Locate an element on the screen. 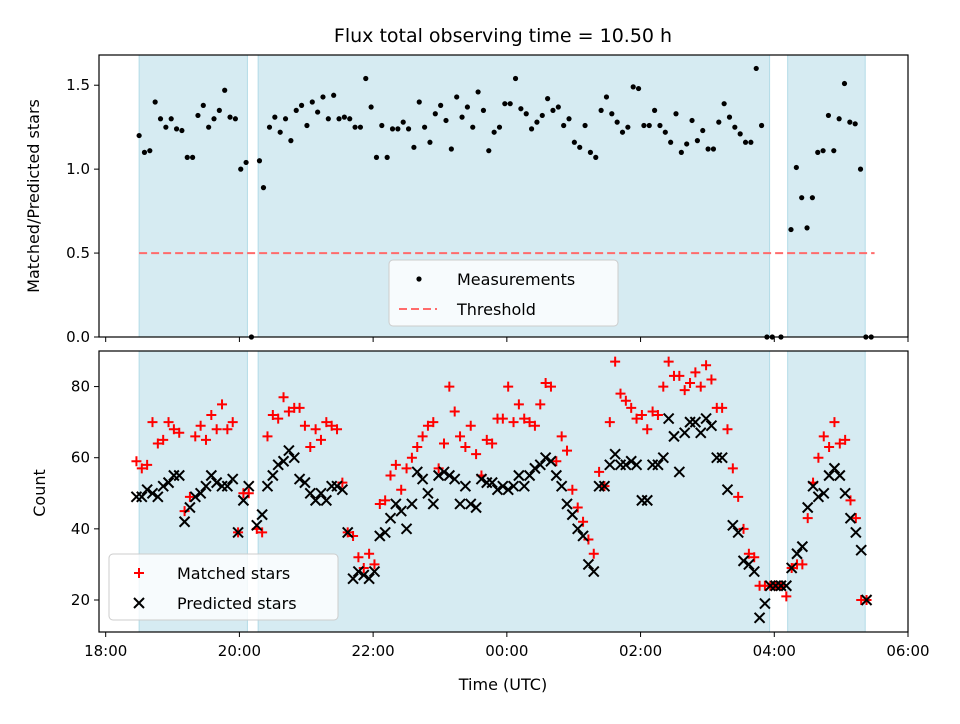 The width and height of the screenshot is (960, 724). top-legend-label: Threshold is located at coordinates (496, 309).